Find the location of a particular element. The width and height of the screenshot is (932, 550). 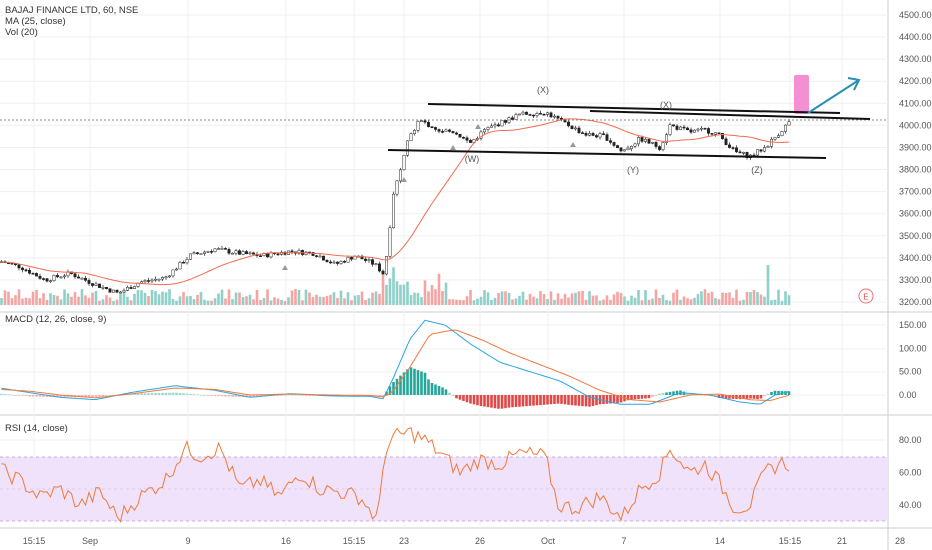

signal-line is located at coordinates (395, 366).